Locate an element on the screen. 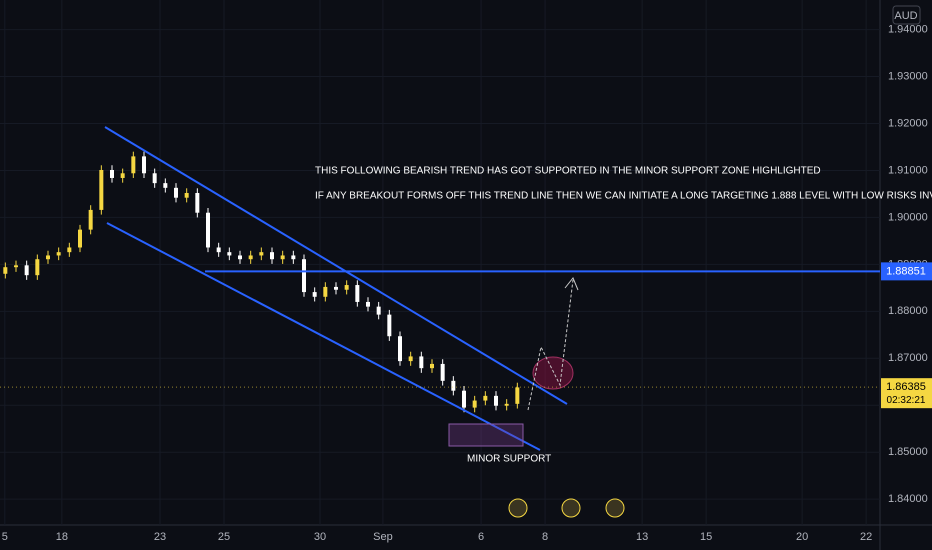 The image size is (932, 550). breakout-circle is located at coordinates (553, 373).